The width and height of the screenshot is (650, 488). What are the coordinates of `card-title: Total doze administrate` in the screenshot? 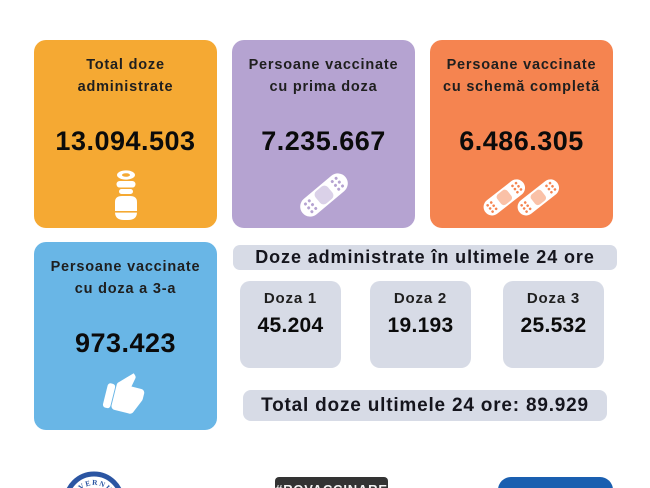 It's located at (125, 69).